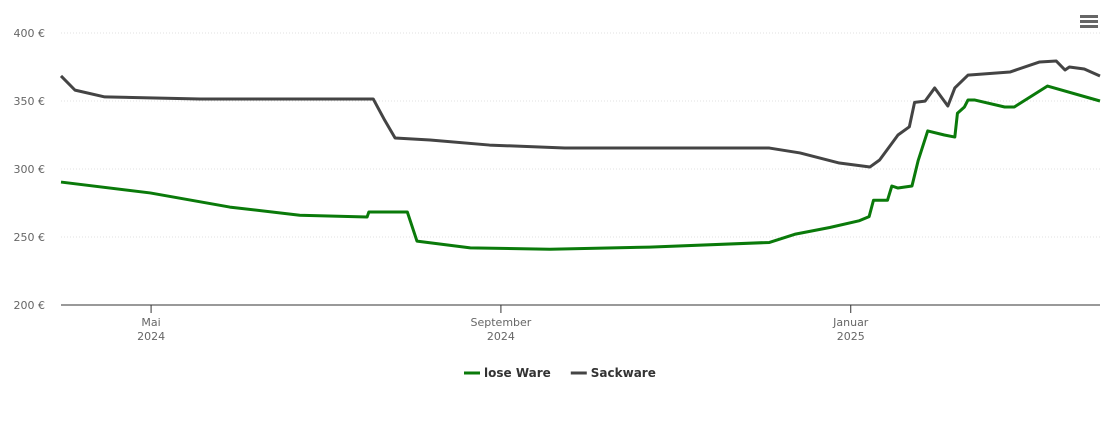 The image size is (1110, 427). Describe the element at coordinates (850, 329) in the screenshot. I see `x-tick-label: Januar 2025` at that location.